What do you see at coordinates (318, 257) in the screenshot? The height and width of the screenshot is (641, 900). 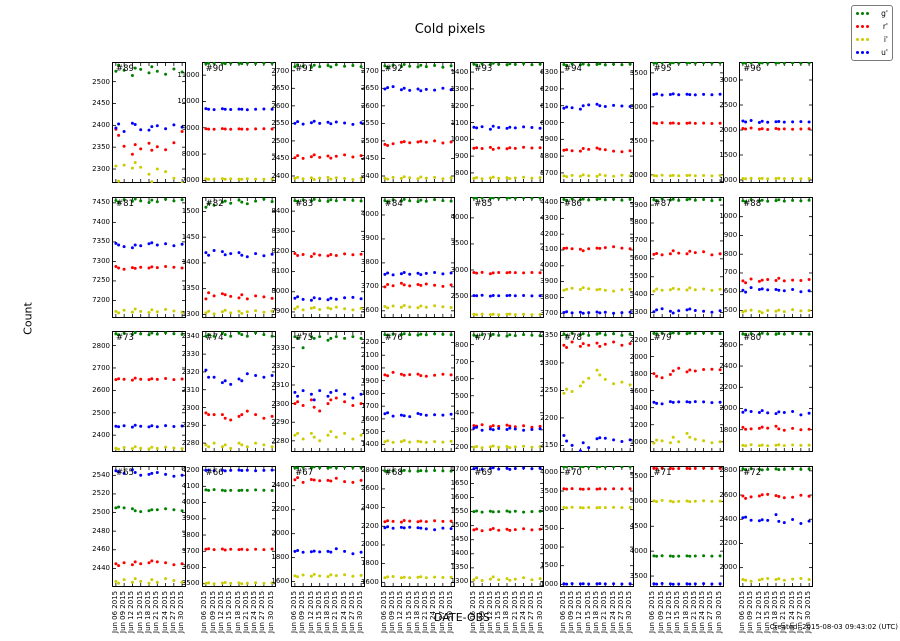 I see `subplot-83: #83 7900 8000 8100 8200 8300 8400` at bounding box center [318, 257].